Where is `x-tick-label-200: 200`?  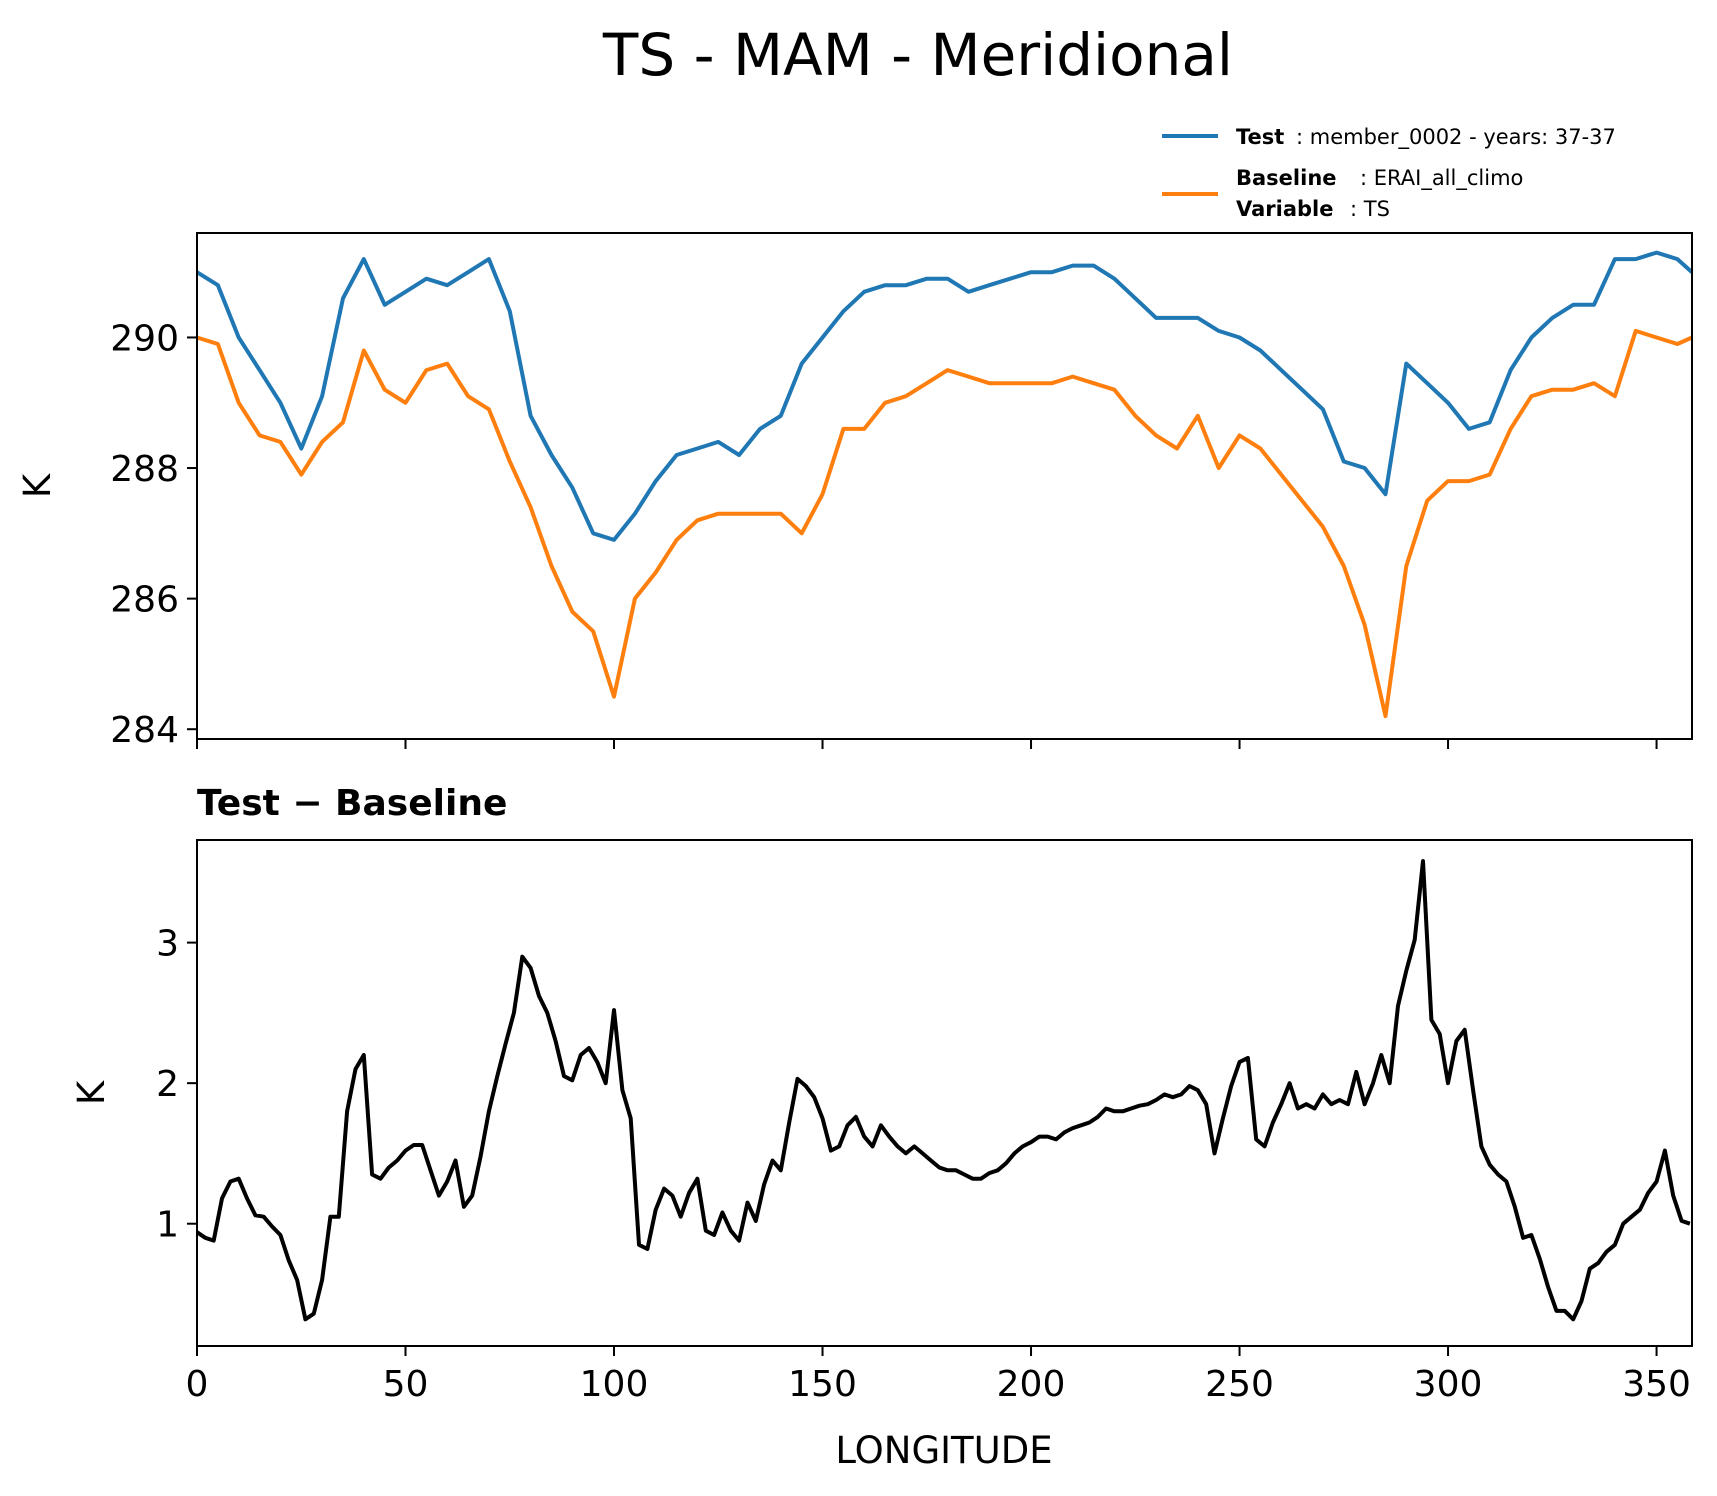
x-tick-label-200: 200 is located at coordinates (1031, 1384).